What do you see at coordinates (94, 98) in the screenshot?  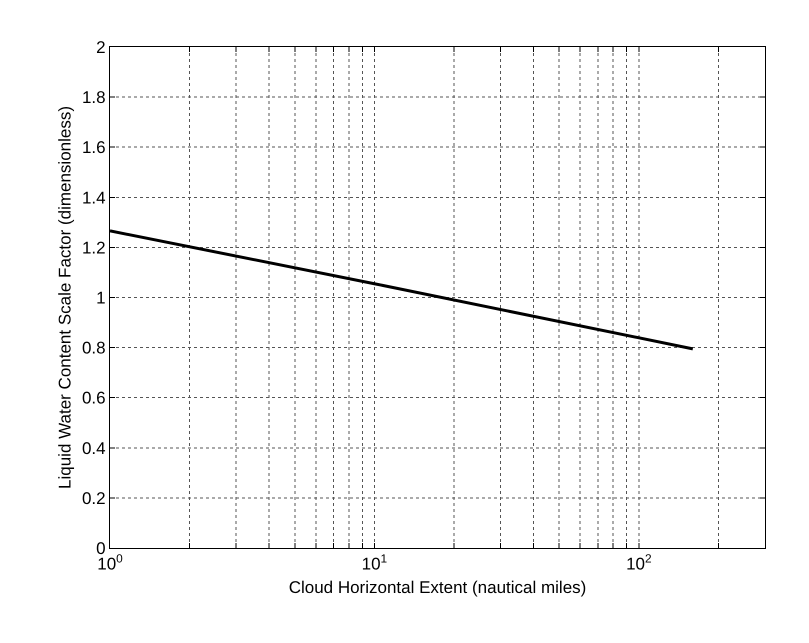 I see `y-tick-label: 1.8` at bounding box center [94, 98].